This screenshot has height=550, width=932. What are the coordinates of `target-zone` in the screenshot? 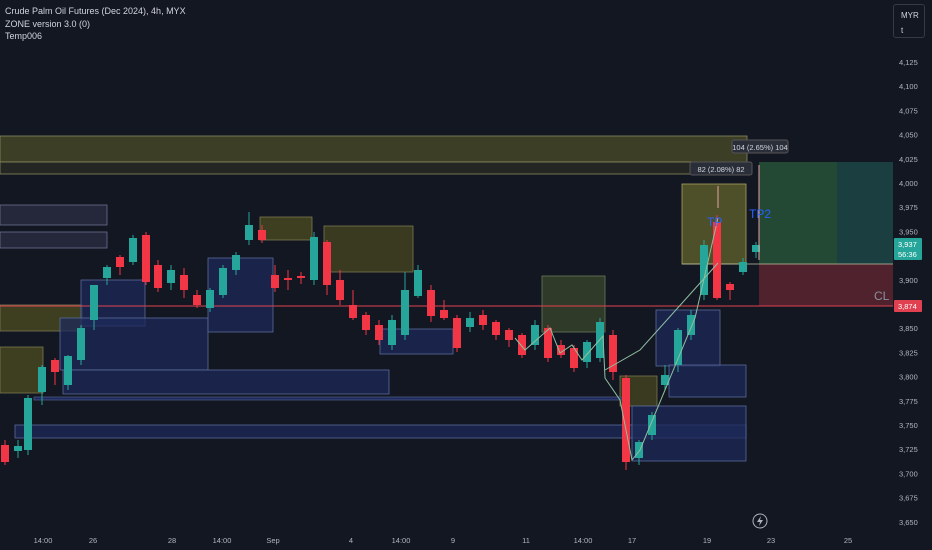 It's located at (798, 213).